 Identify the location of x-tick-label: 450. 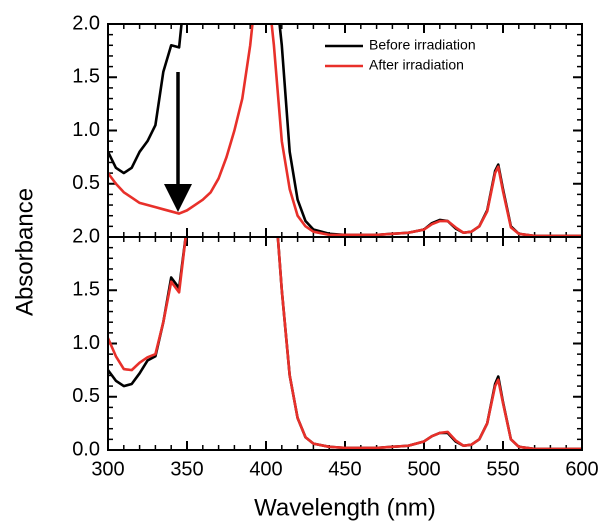
(344, 469).